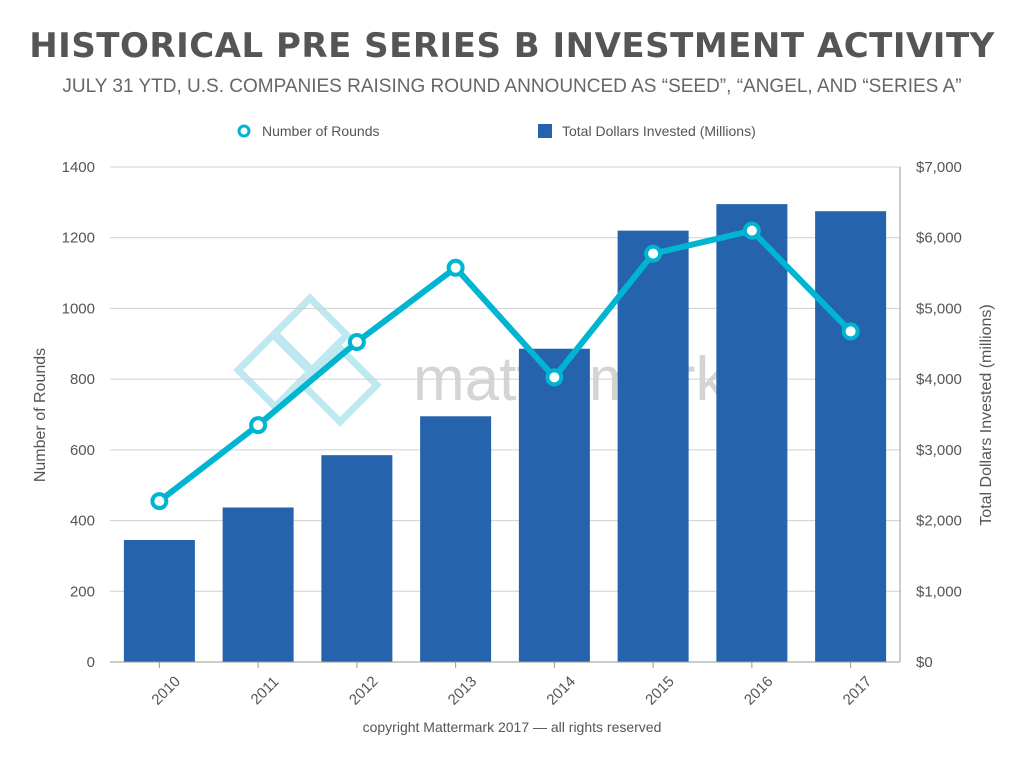 Image resolution: width=1024 pixels, height=768 pixels. Describe the element at coordinates (78, 308) in the screenshot. I see `y-tick-label-left: 1000` at that location.